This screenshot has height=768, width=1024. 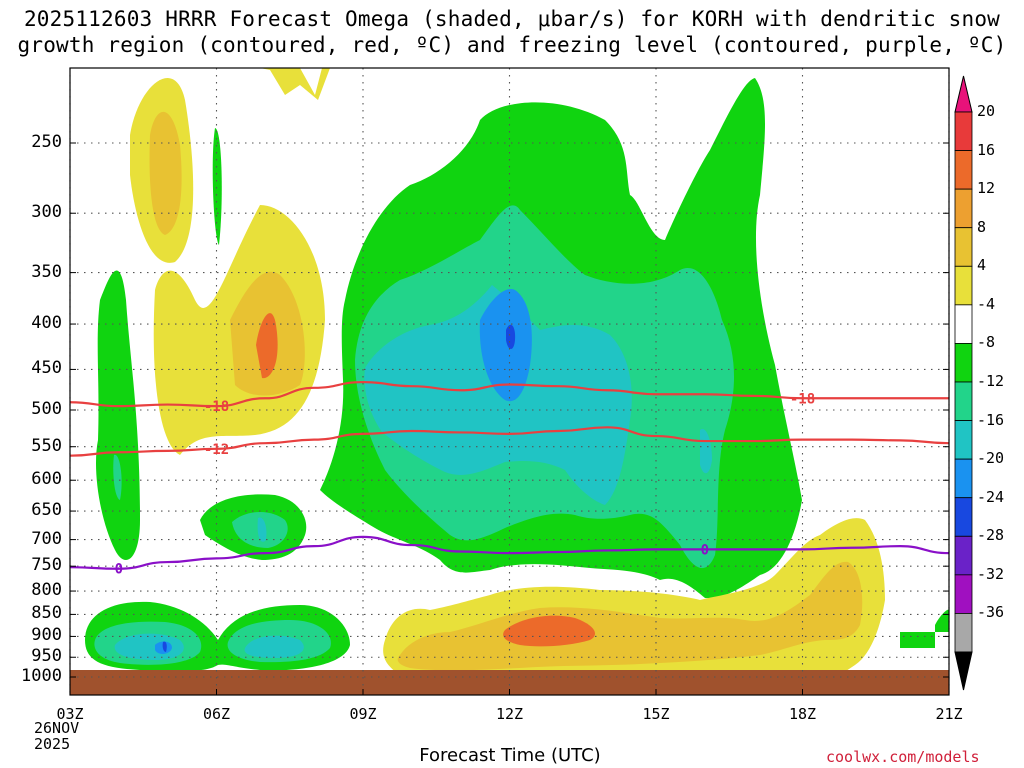 I want to click on omega-sinking-shade-central-peak, so click(x=511, y=336).